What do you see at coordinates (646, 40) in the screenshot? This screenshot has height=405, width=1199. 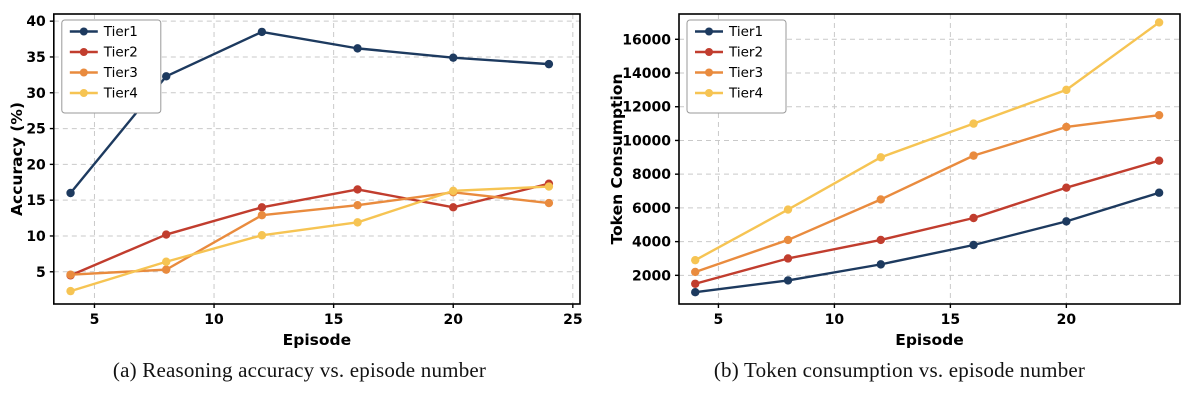 I see `svg-text: 16000` at bounding box center [646, 40].